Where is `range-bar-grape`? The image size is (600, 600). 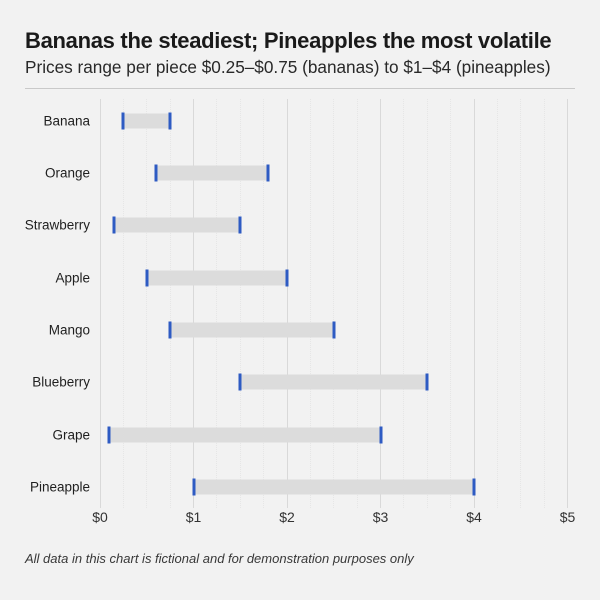 range-bar-grape is located at coordinates (245, 435).